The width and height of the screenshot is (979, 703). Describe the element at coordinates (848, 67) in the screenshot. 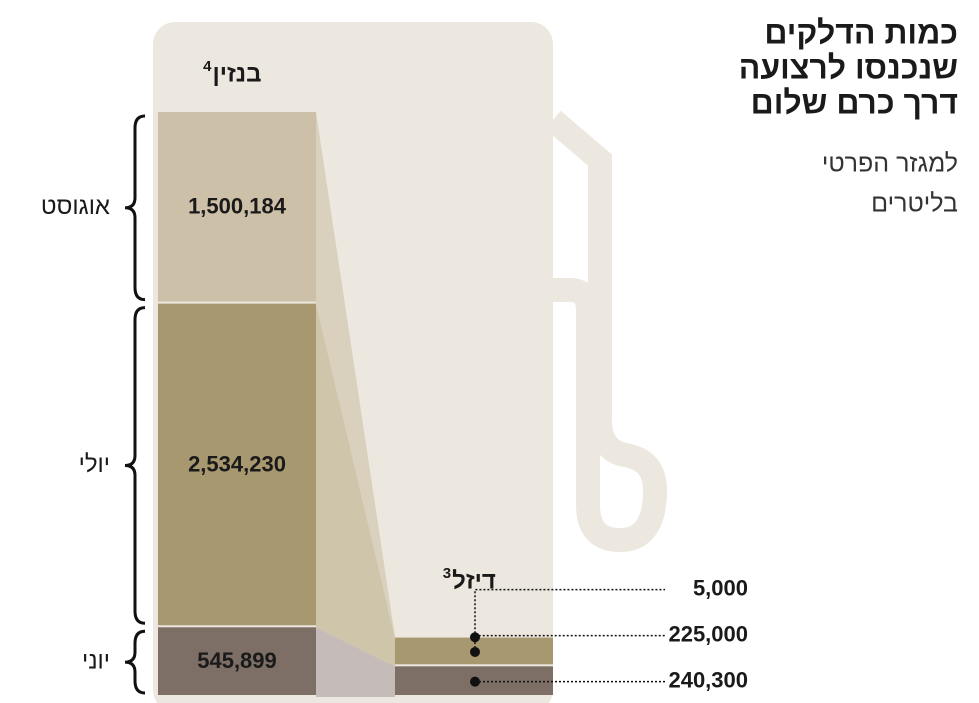

I see `chart-title: שנכנסו לרצועה` at that location.